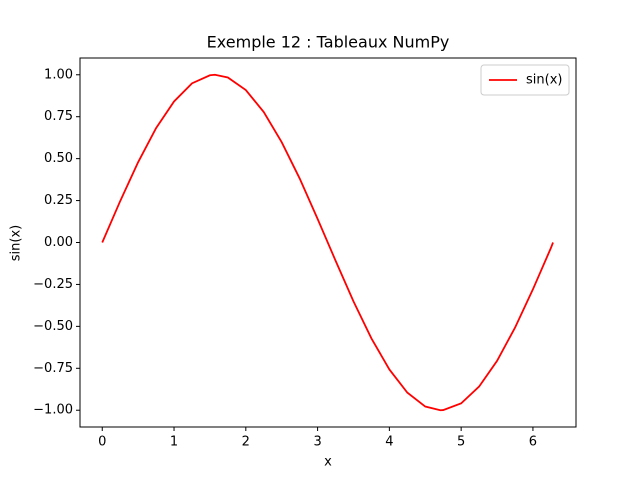 This screenshot has height=480, width=640. What do you see at coordinates (102, 442) in the screenshot?
I see `x-tick-label: 0` at bounding box center [102, 442].